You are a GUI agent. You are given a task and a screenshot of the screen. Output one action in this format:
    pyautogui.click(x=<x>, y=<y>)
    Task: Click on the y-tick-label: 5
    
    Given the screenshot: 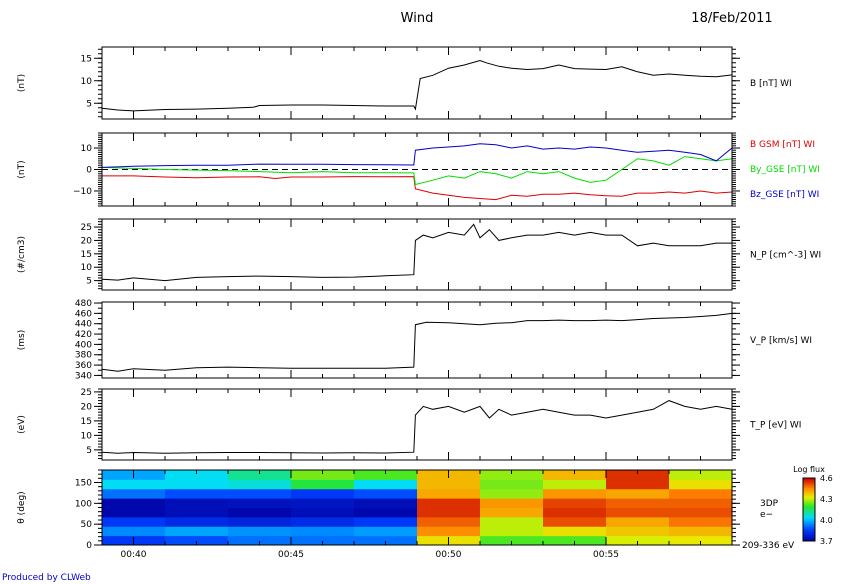 What is the action you would take?
    pyautogui.click(x=89, y=451)
    